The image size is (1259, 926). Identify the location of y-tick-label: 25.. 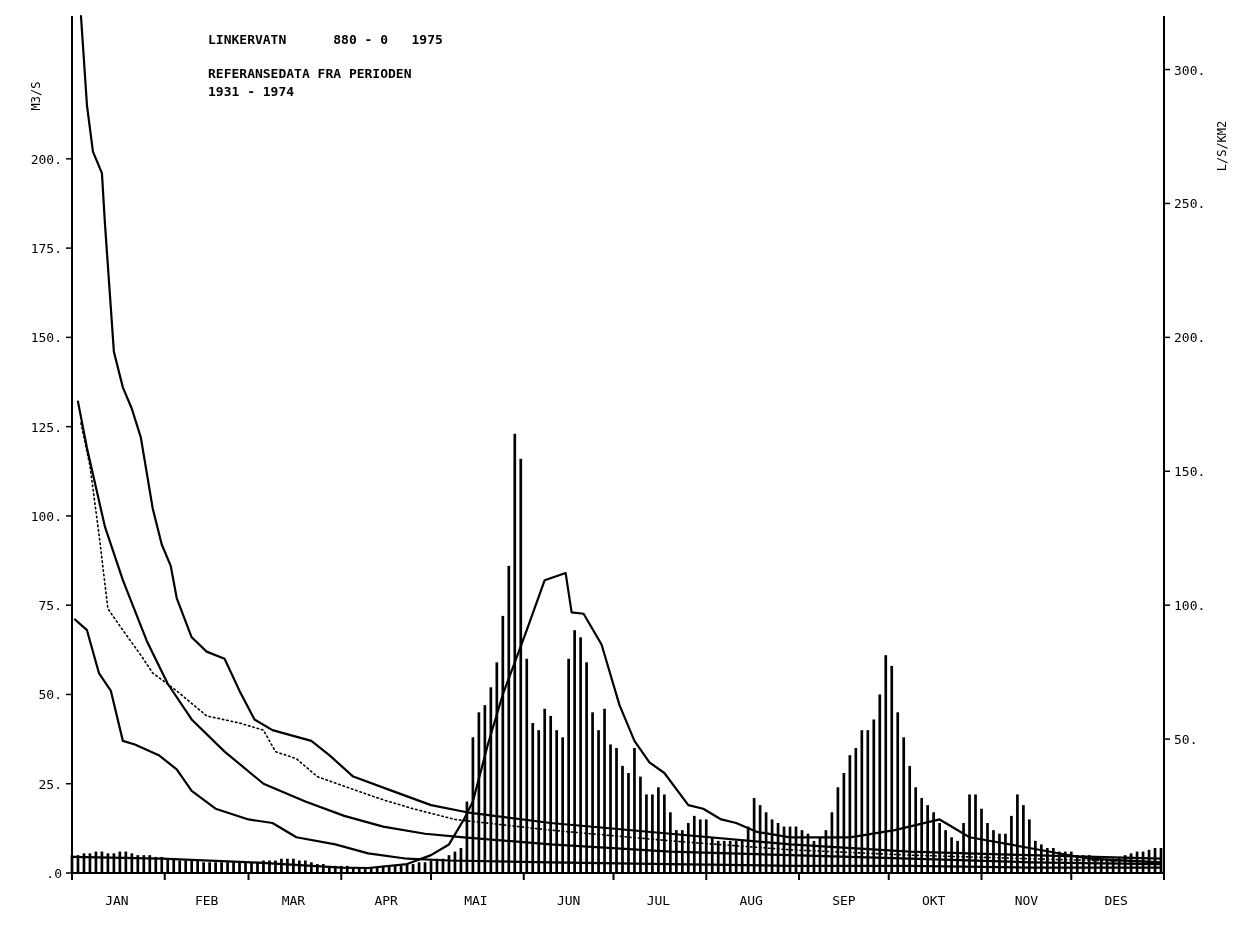
(50, 784).